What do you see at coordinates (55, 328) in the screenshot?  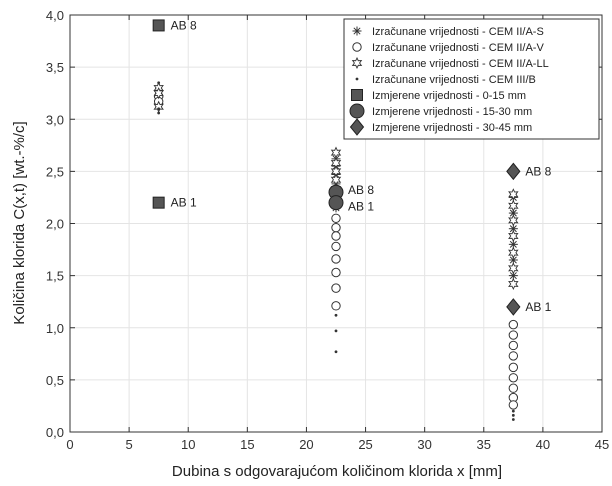 I see `y-tick-label: 1,0` at bounding box center [55, 328].